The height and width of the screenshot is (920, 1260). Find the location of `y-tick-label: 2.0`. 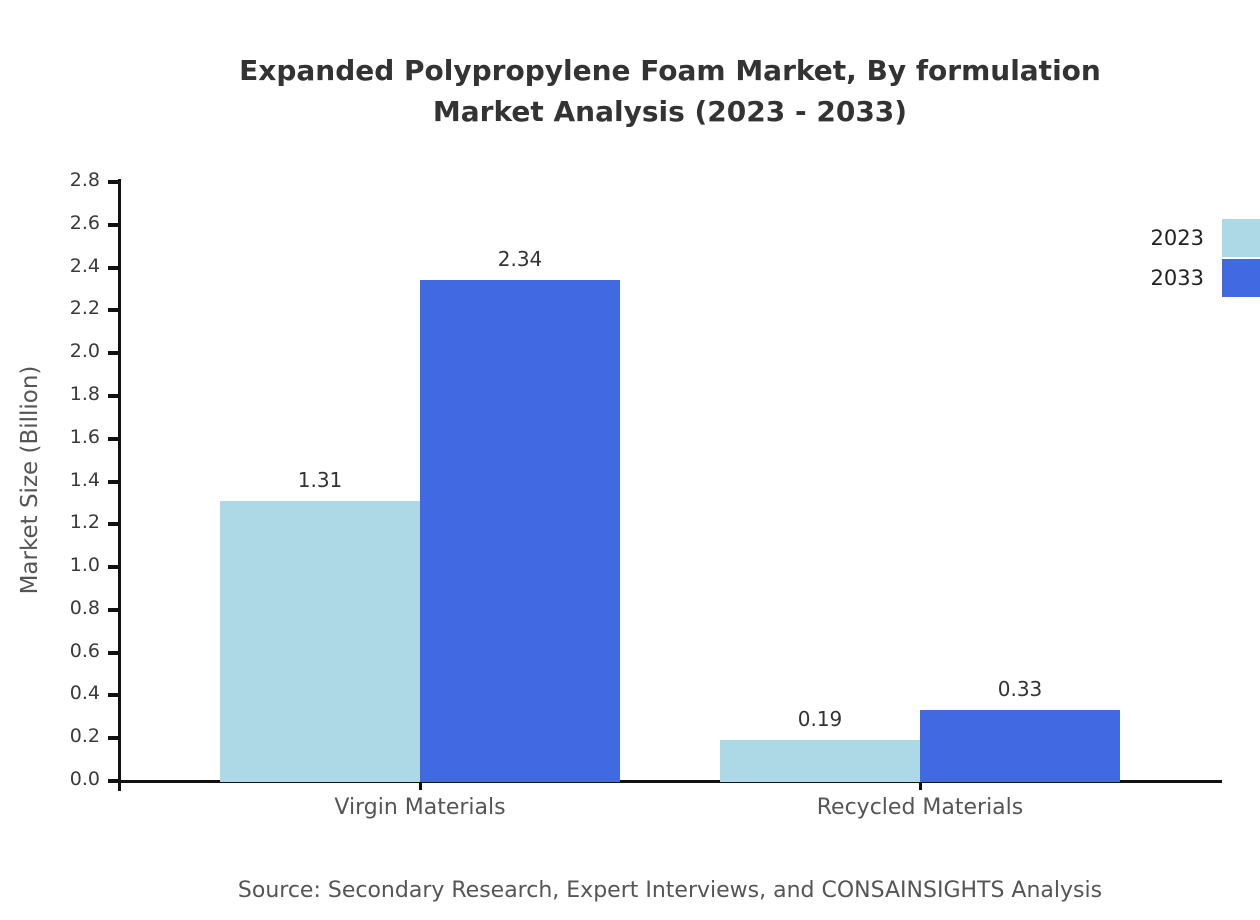

y-tick-label: 2.0 is located at coordinates (84, 351).